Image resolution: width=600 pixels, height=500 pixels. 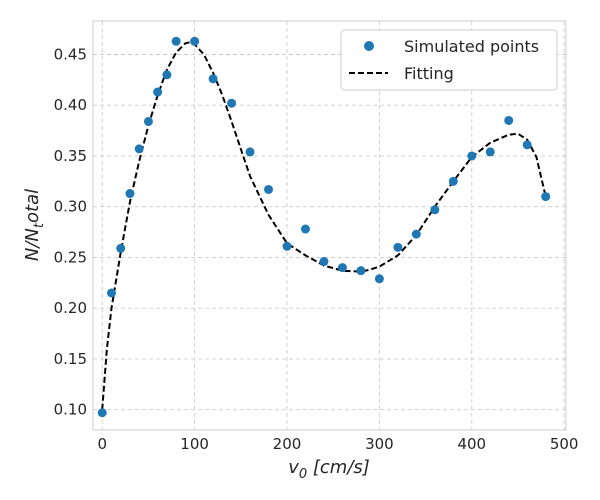 I want to click on legend: Simulated points Fitting, so click(x=449, y=60).